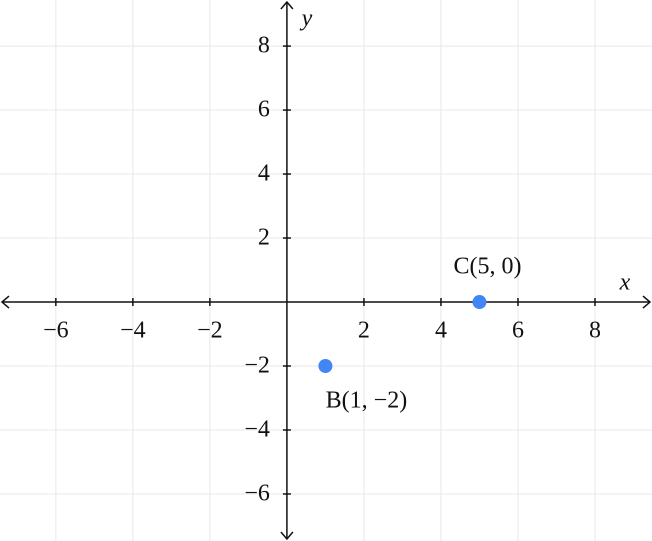 This screenshot has height=541, width=652. Describe the element at coordinates (257, 429) in the screenshot. I see `y-tick-label: −4` at that location.